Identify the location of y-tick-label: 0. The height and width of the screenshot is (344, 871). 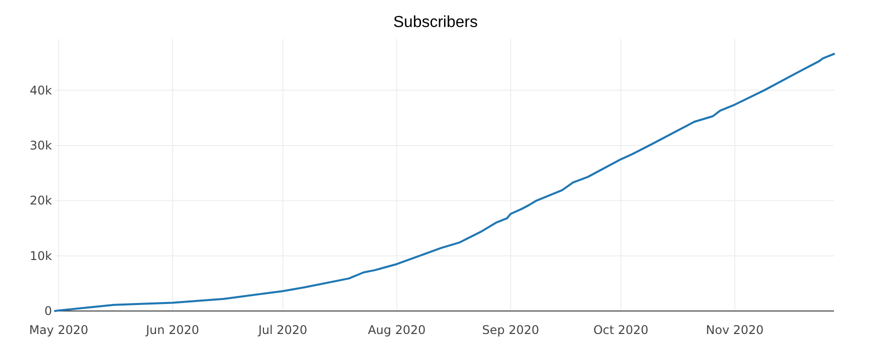
(48, 311).